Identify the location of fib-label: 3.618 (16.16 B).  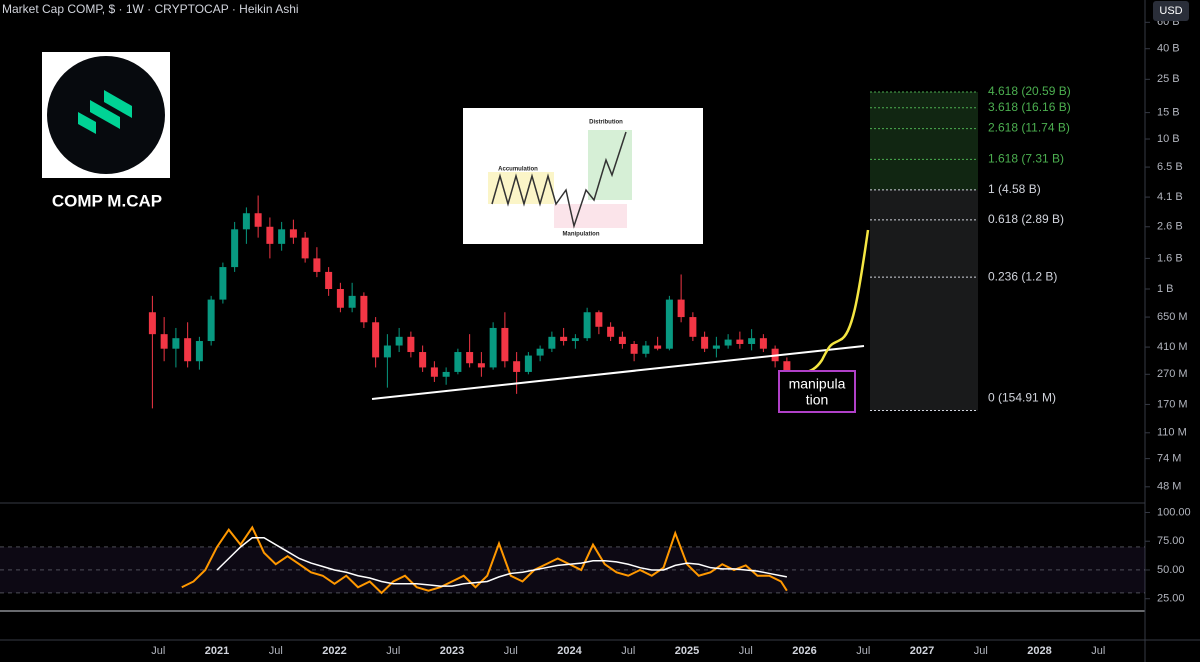
(1029, 107).